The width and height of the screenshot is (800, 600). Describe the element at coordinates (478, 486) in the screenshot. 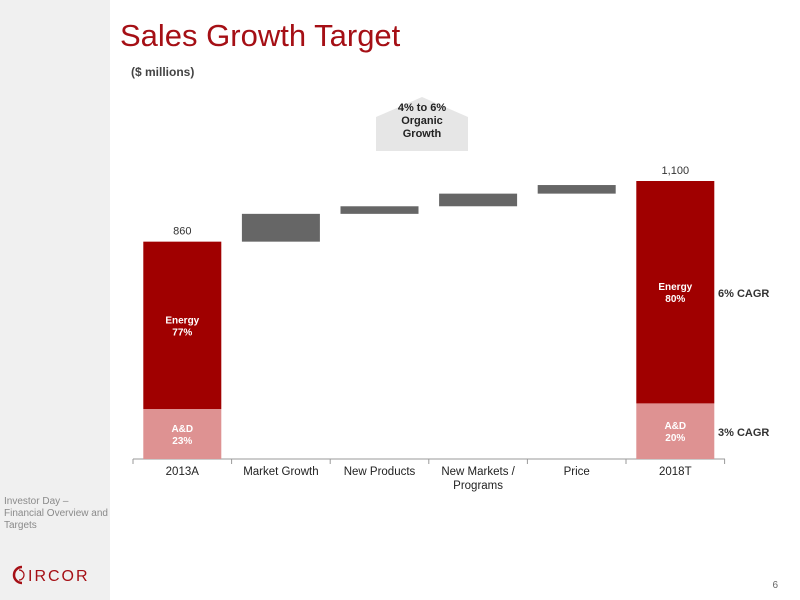

I see `x-tick-label: Programs` at that location.